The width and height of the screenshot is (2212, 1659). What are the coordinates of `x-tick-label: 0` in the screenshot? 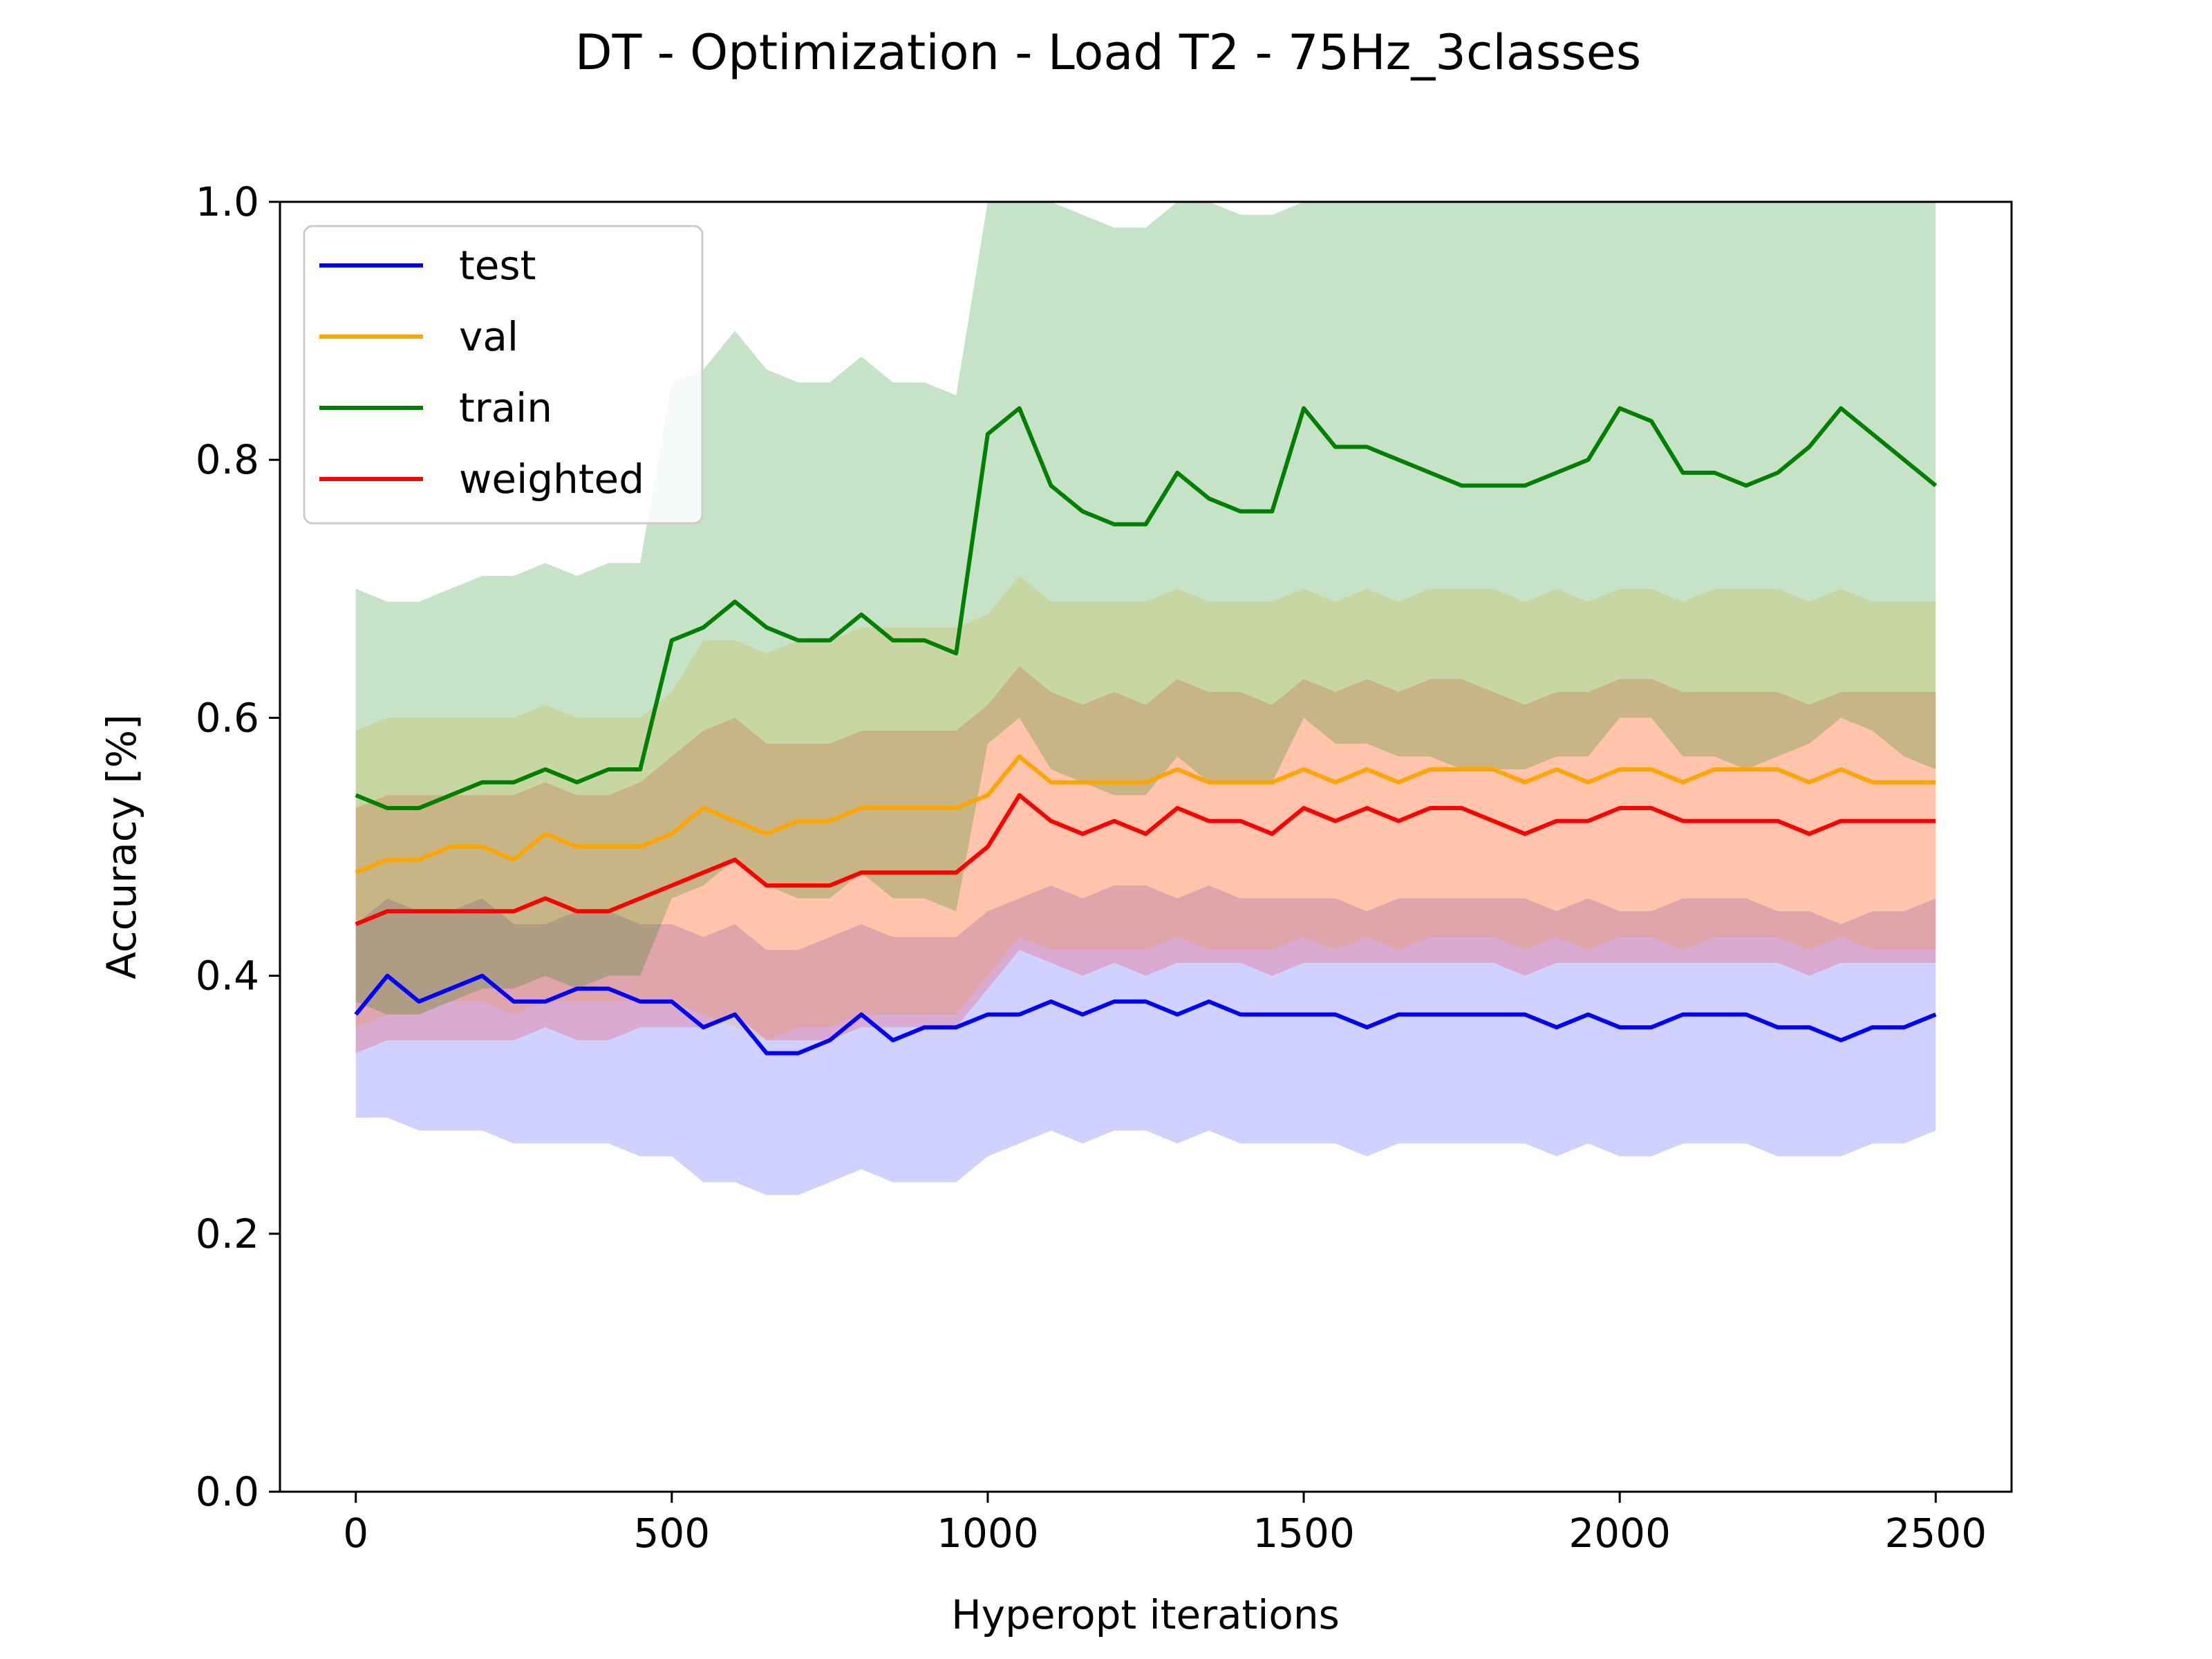 It's located at (356, 1534).